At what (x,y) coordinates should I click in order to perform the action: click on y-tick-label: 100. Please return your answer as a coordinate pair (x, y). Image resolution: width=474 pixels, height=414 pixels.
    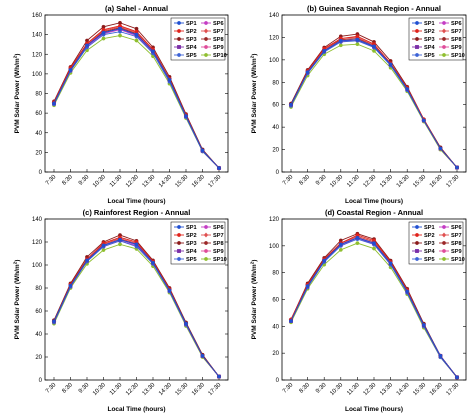
    Looking at the image, I should click on (37, 266).